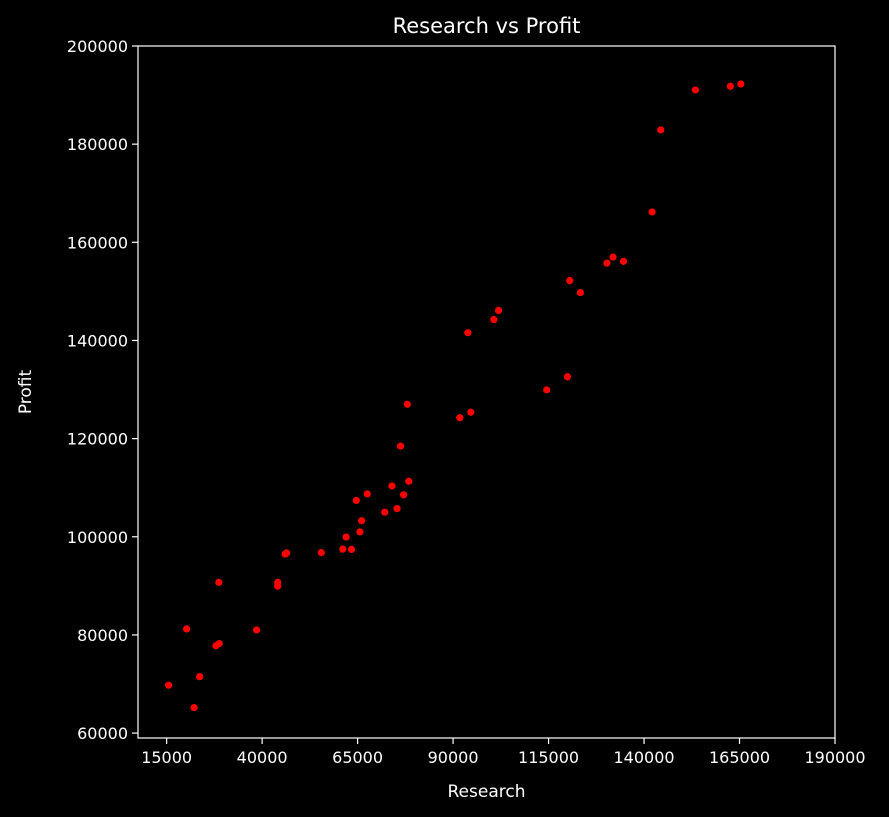 This screenshot has width=889, height=817. What do you see at coordinates (26, 391) in the screenshot?
I see `y-axis-label: Profit` at bounding box center [26, 391].